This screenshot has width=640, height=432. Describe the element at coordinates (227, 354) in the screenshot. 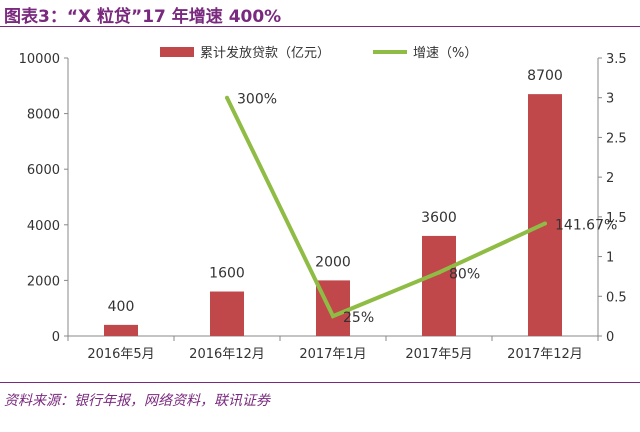

I see `x-tick-label: 2016年12月` at that location.